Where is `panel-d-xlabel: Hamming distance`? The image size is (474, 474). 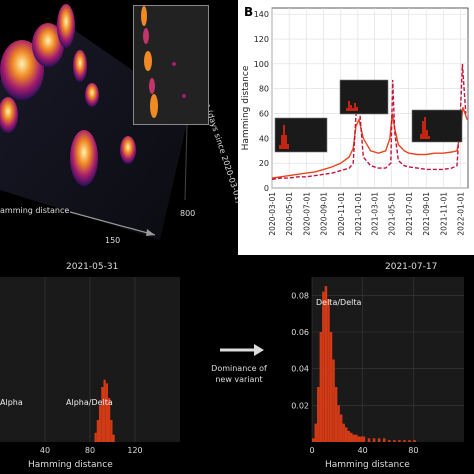
panel-d-xlabel: Hamming distance is located at coordinates (367, 465).